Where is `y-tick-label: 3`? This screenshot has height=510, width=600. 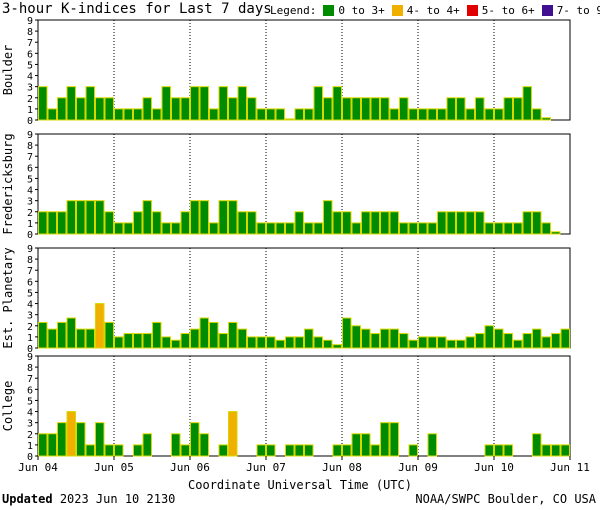
y-tick-label: 3 is located at coordinates (30, 424).